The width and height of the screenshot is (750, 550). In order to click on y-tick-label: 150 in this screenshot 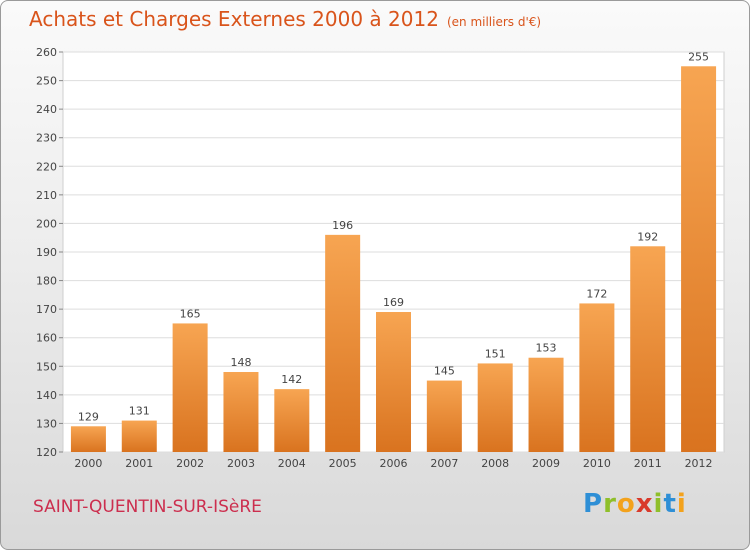, I will do `click(46, 366)`.